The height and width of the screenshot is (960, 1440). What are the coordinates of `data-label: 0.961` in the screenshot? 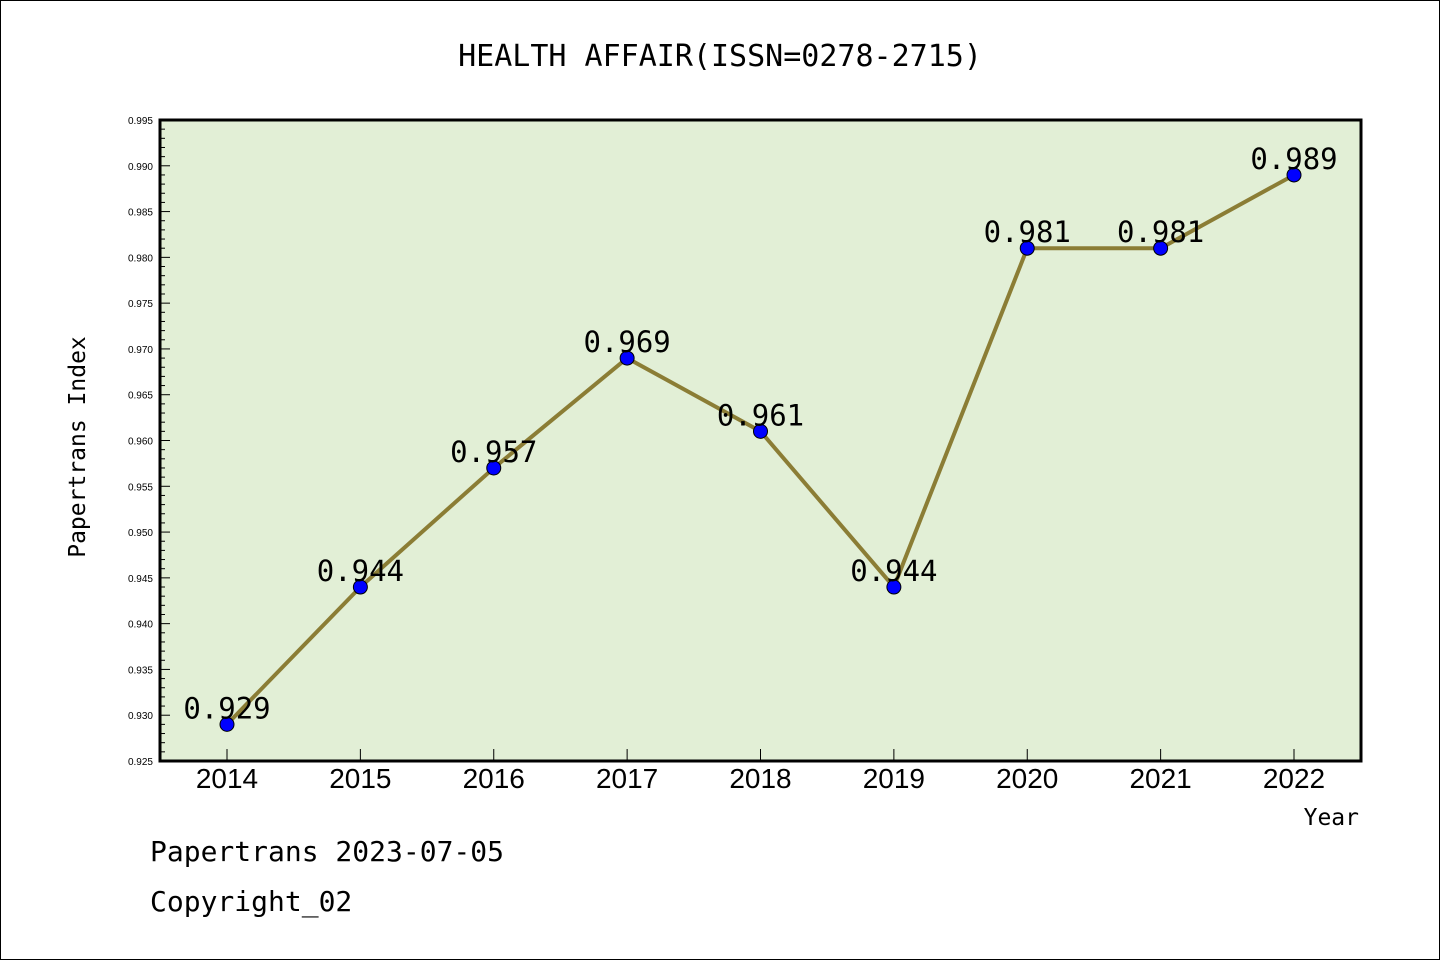 It's located at (760, 415).